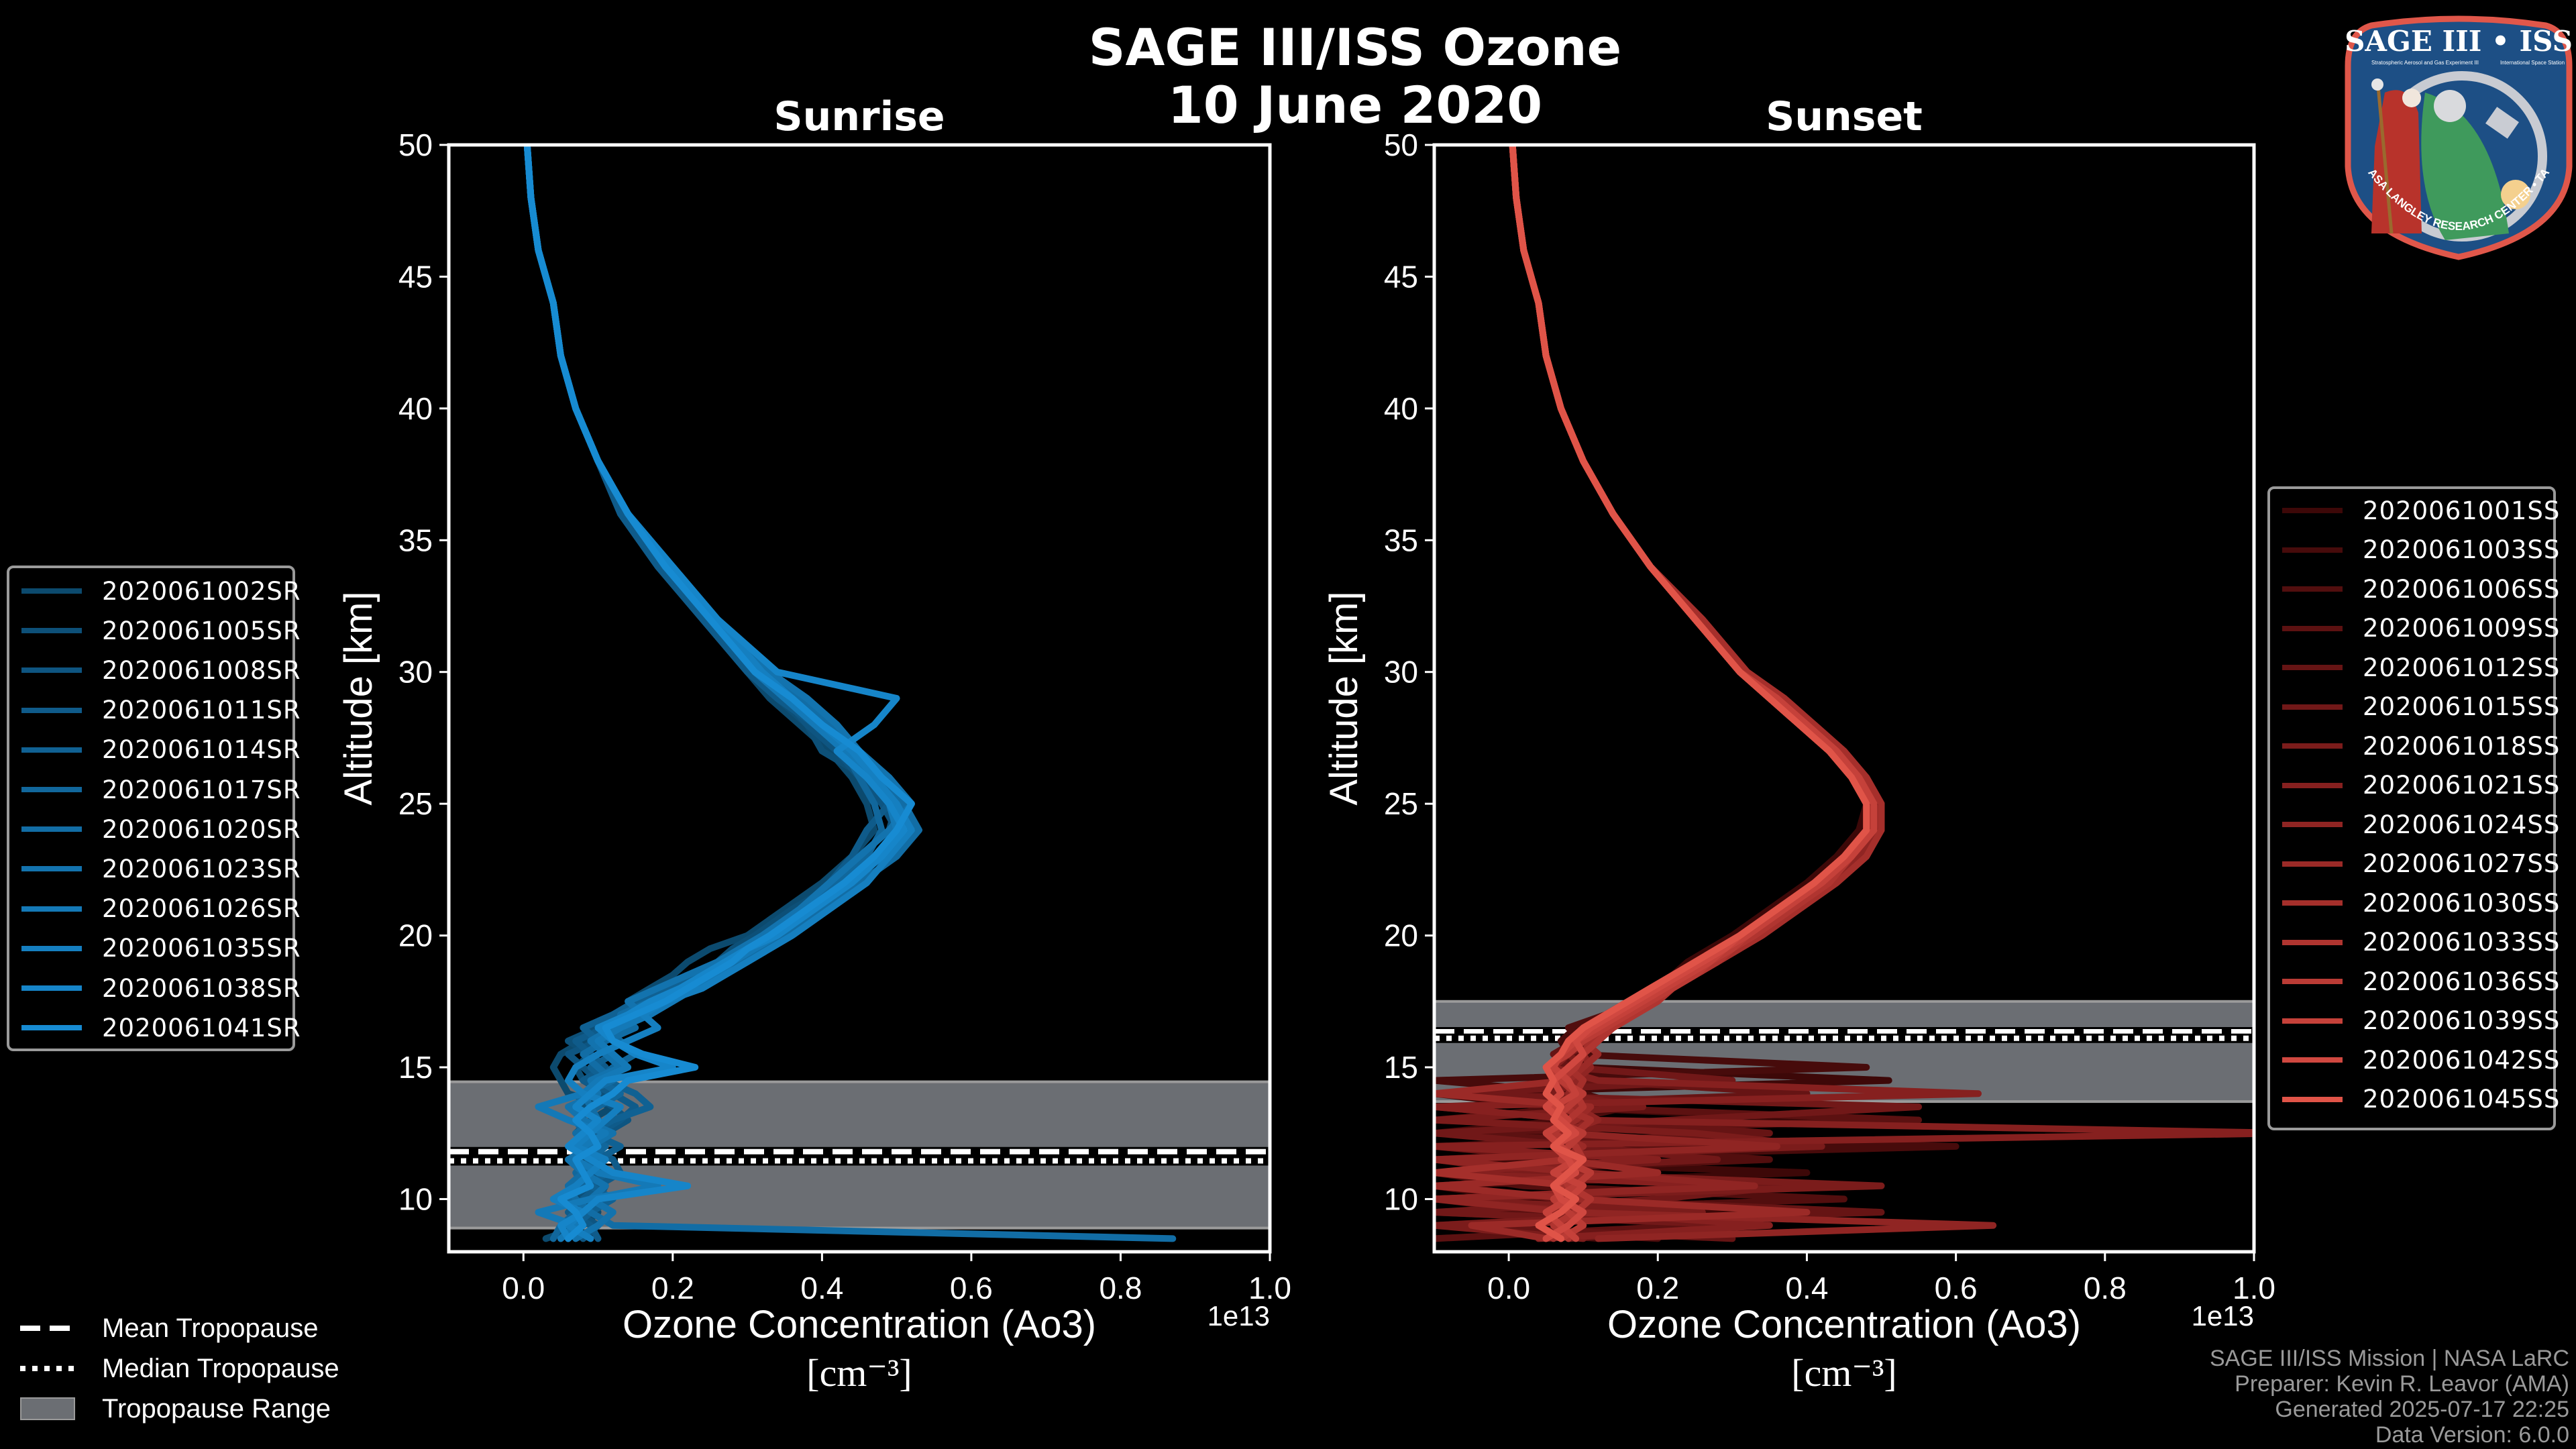 This screenshot has height=1449, width=2576. I want to click on legend-item: 2020061002SR, so click(161, 591).